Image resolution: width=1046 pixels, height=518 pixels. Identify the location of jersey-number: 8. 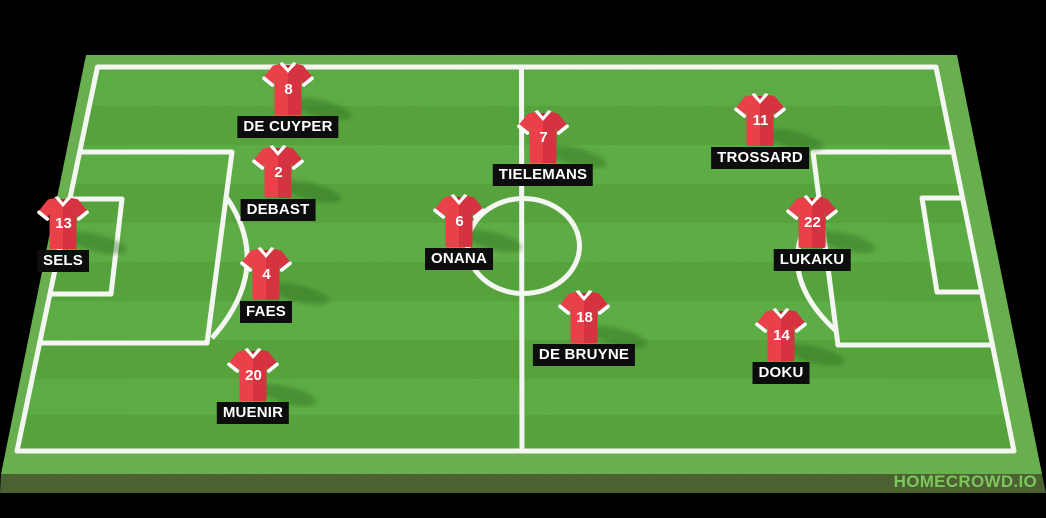
(288, 89).